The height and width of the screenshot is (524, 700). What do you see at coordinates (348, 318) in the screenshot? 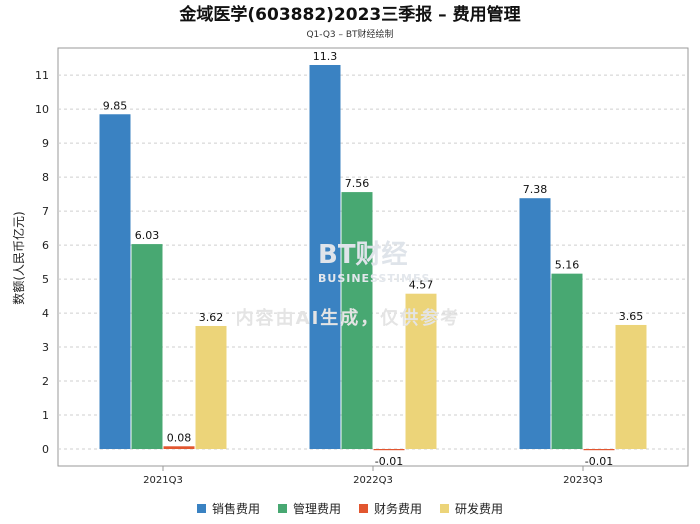
I see `watermark-note: 内容由AI生成，仅供参考` at bounding box center [348, 318].